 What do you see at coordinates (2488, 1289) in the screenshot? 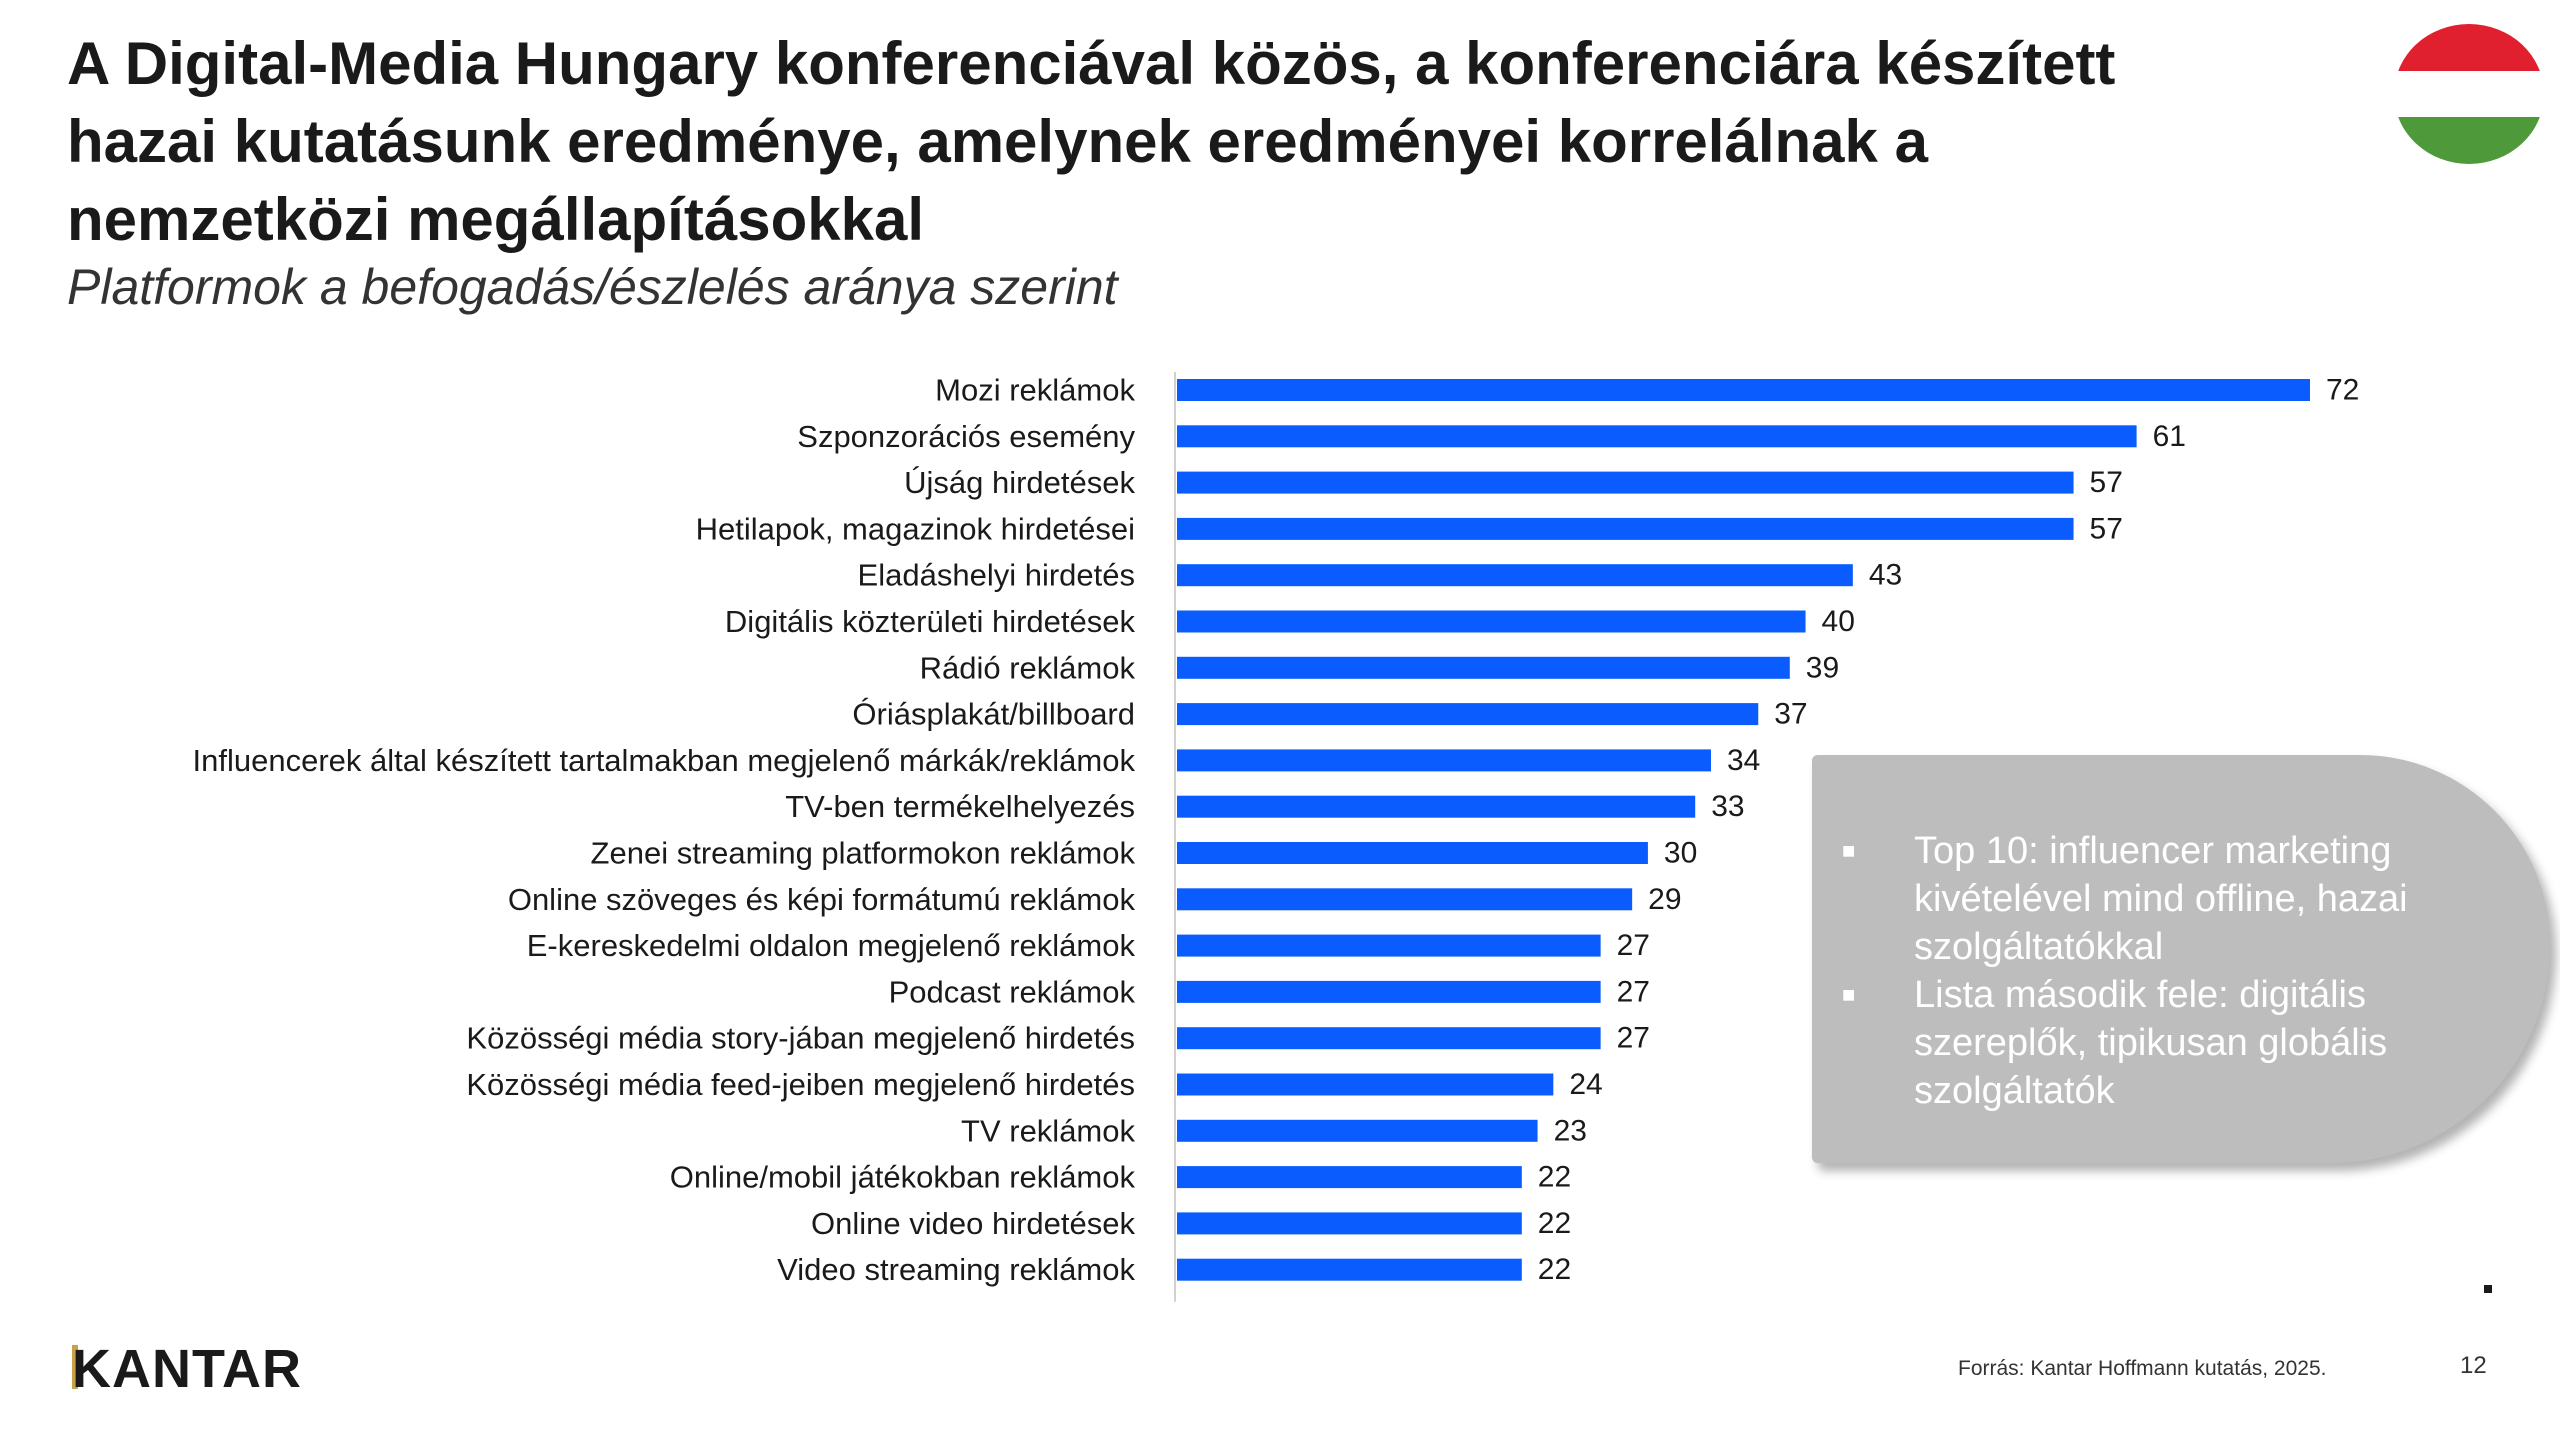
I see `decorative-dot` at bounding box center [2488, 1289].